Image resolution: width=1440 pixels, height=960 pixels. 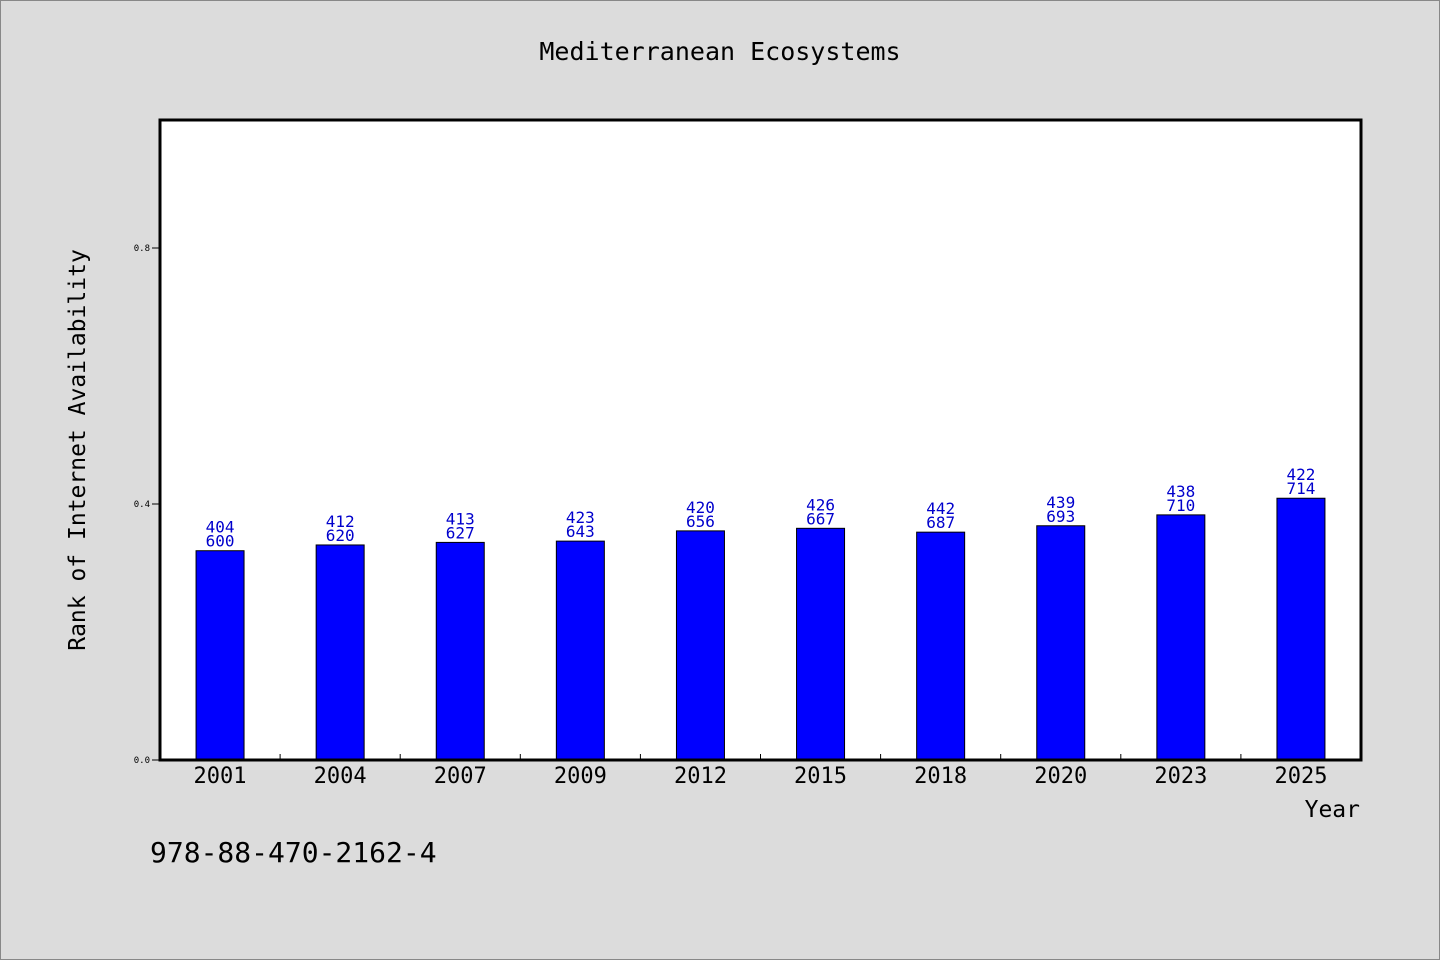 What do you see at coordinates (340, 776) in the screenshot?
I see `x-tick-label: 2004` at bounding box center [340, 776].